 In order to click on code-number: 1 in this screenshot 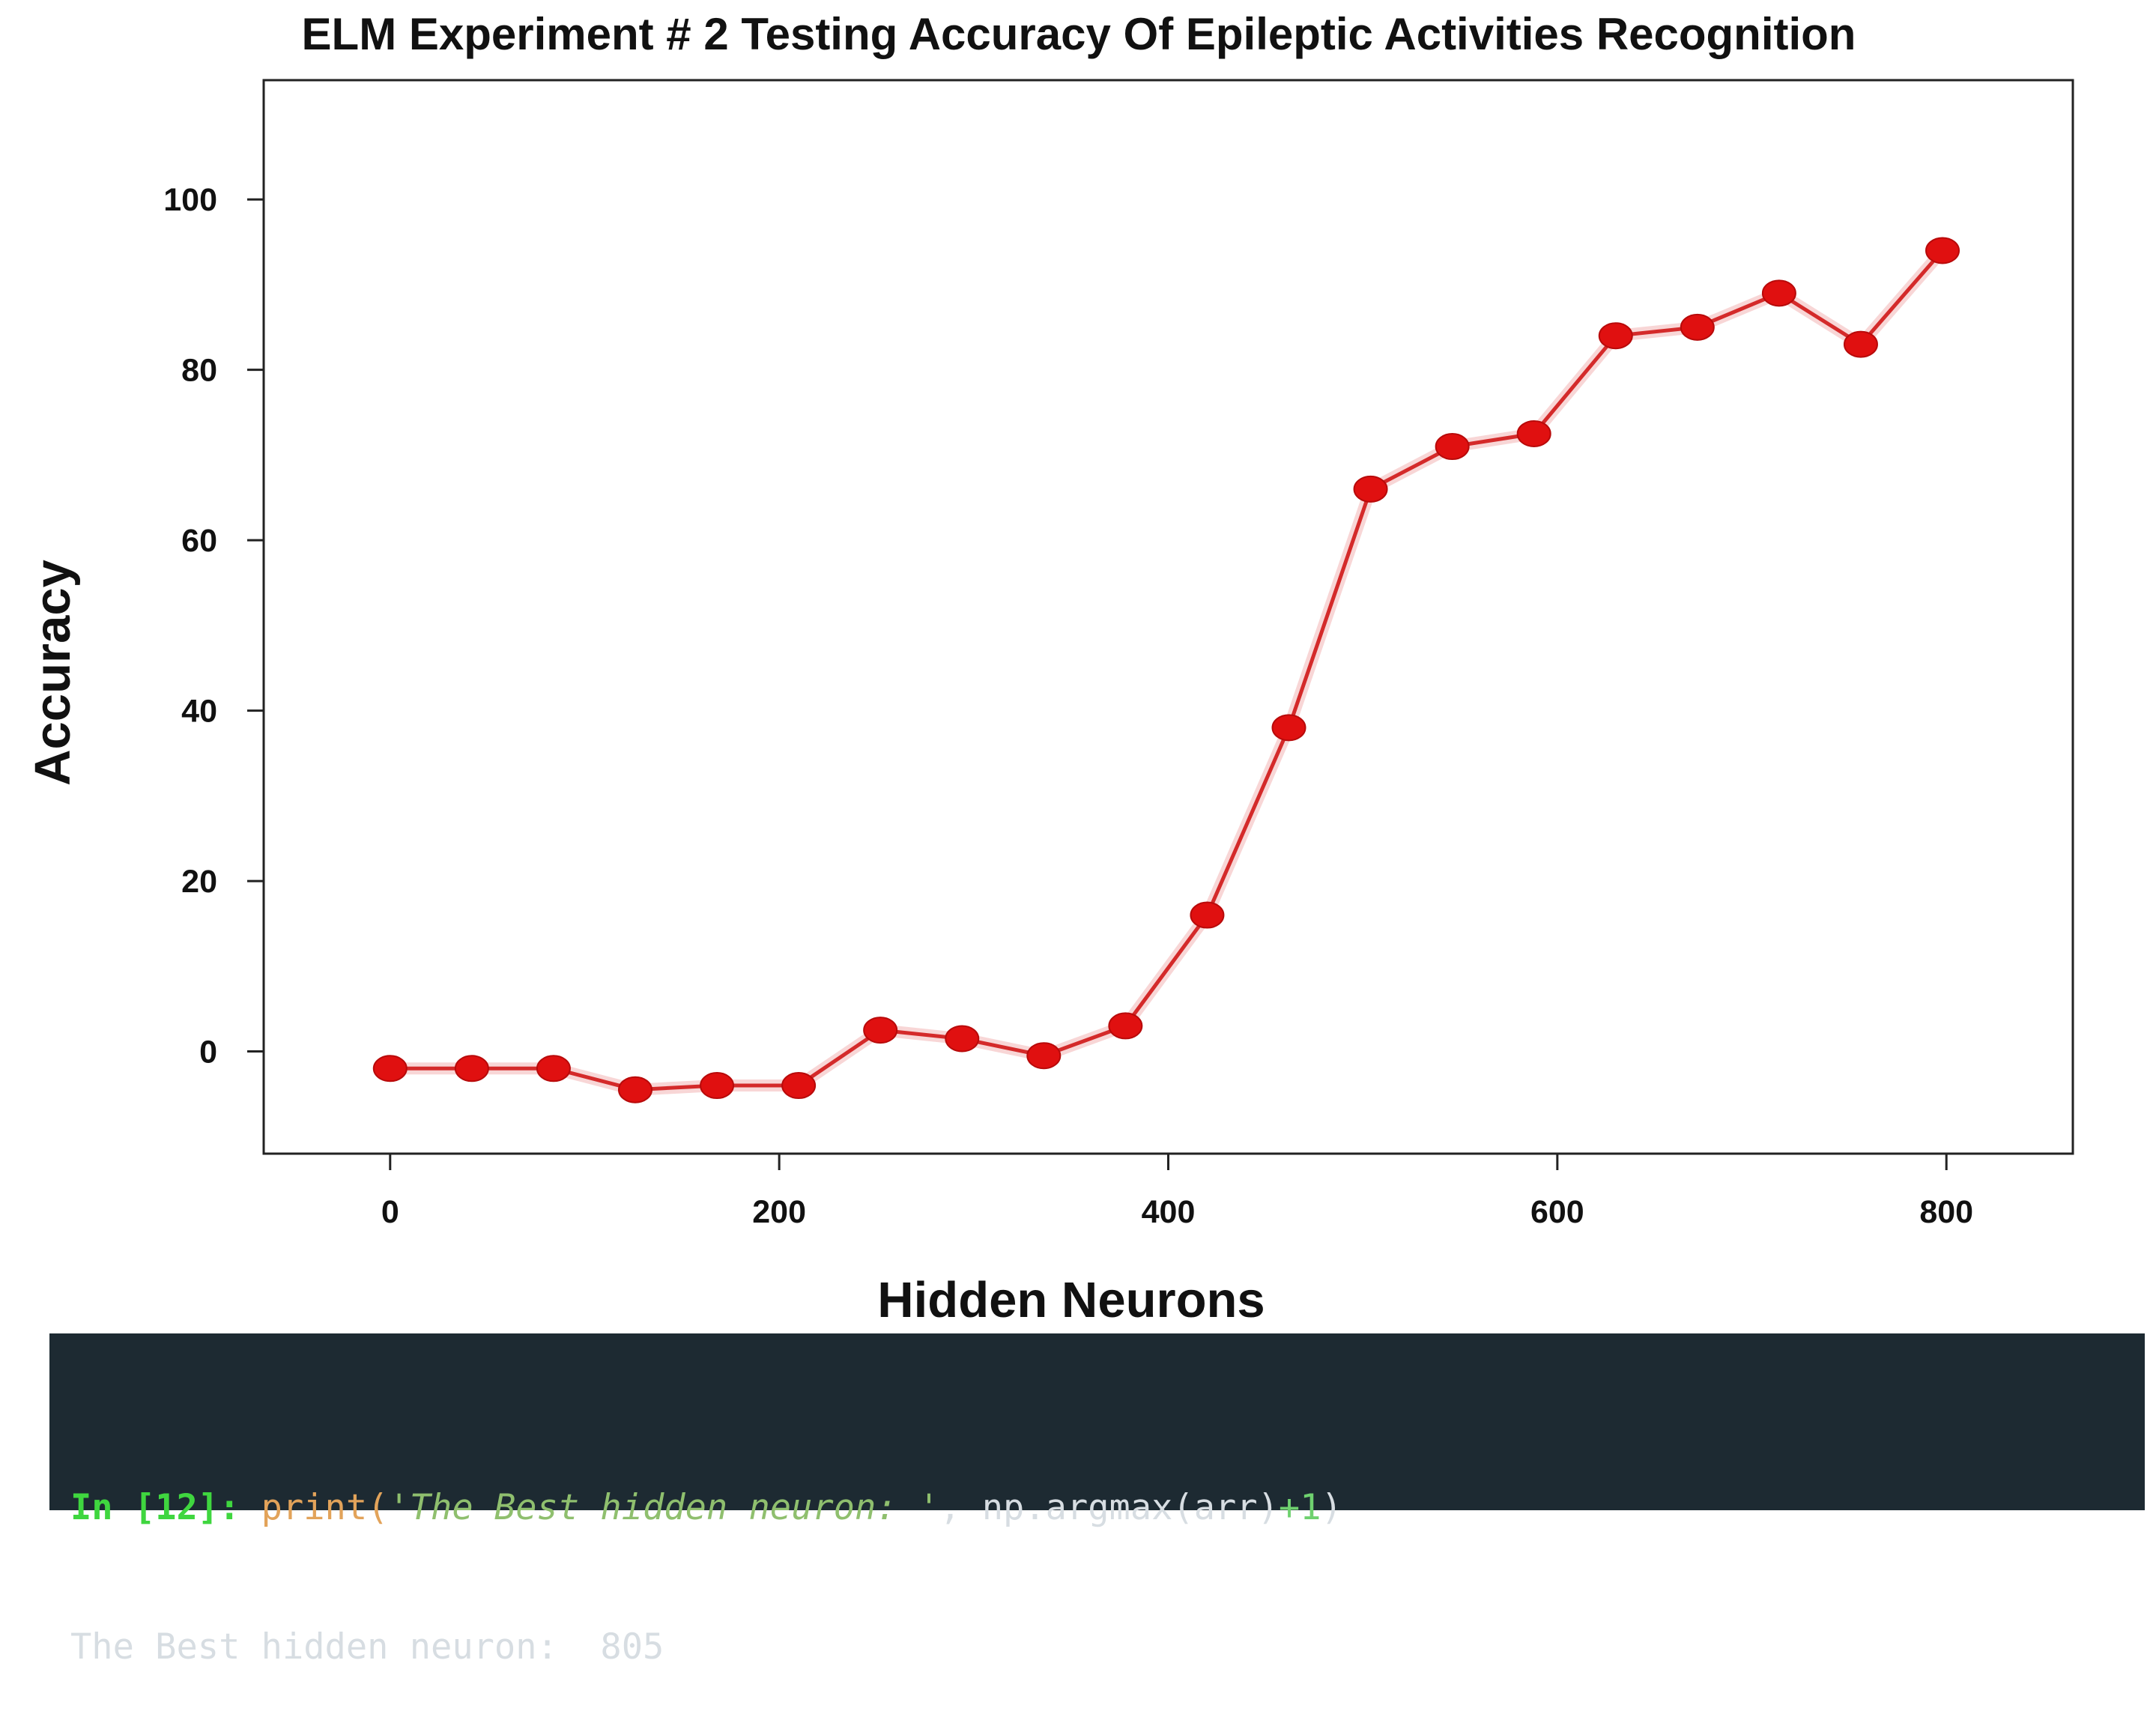, I will do `click(1310, 1507)`.